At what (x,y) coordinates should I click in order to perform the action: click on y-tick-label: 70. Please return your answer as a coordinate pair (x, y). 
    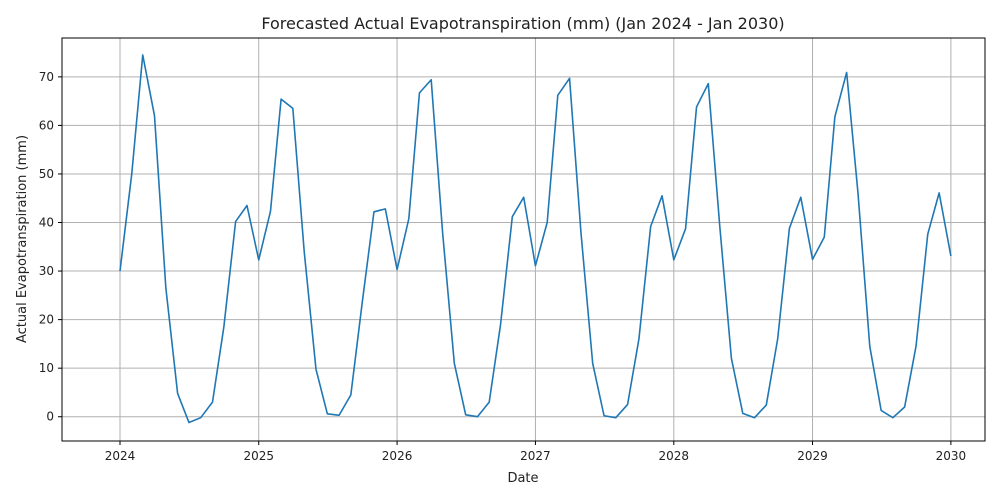
    Looking at the image, I should click on (46, 77).